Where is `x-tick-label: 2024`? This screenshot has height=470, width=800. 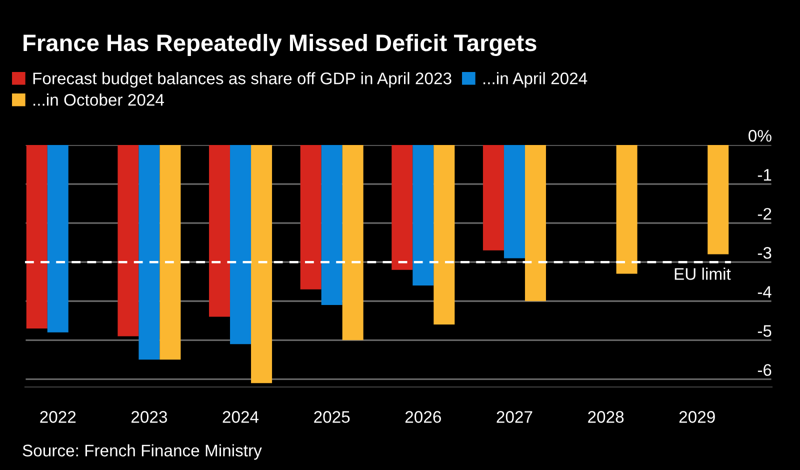
x-tick-label: 2024 is located at coordinates (240, 417).